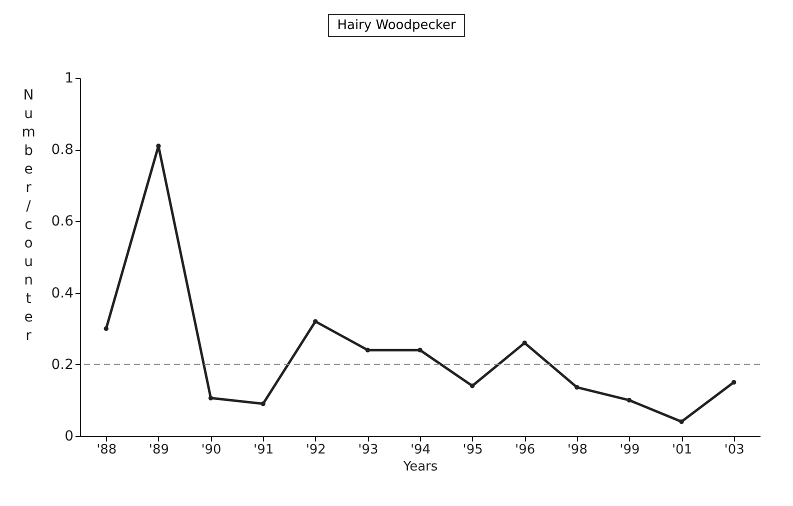 This screenshot has height=506, width=793. Describe the element at coordinates (630, 450) in the screenshot. I see `x-tick-label: '99` at that location.